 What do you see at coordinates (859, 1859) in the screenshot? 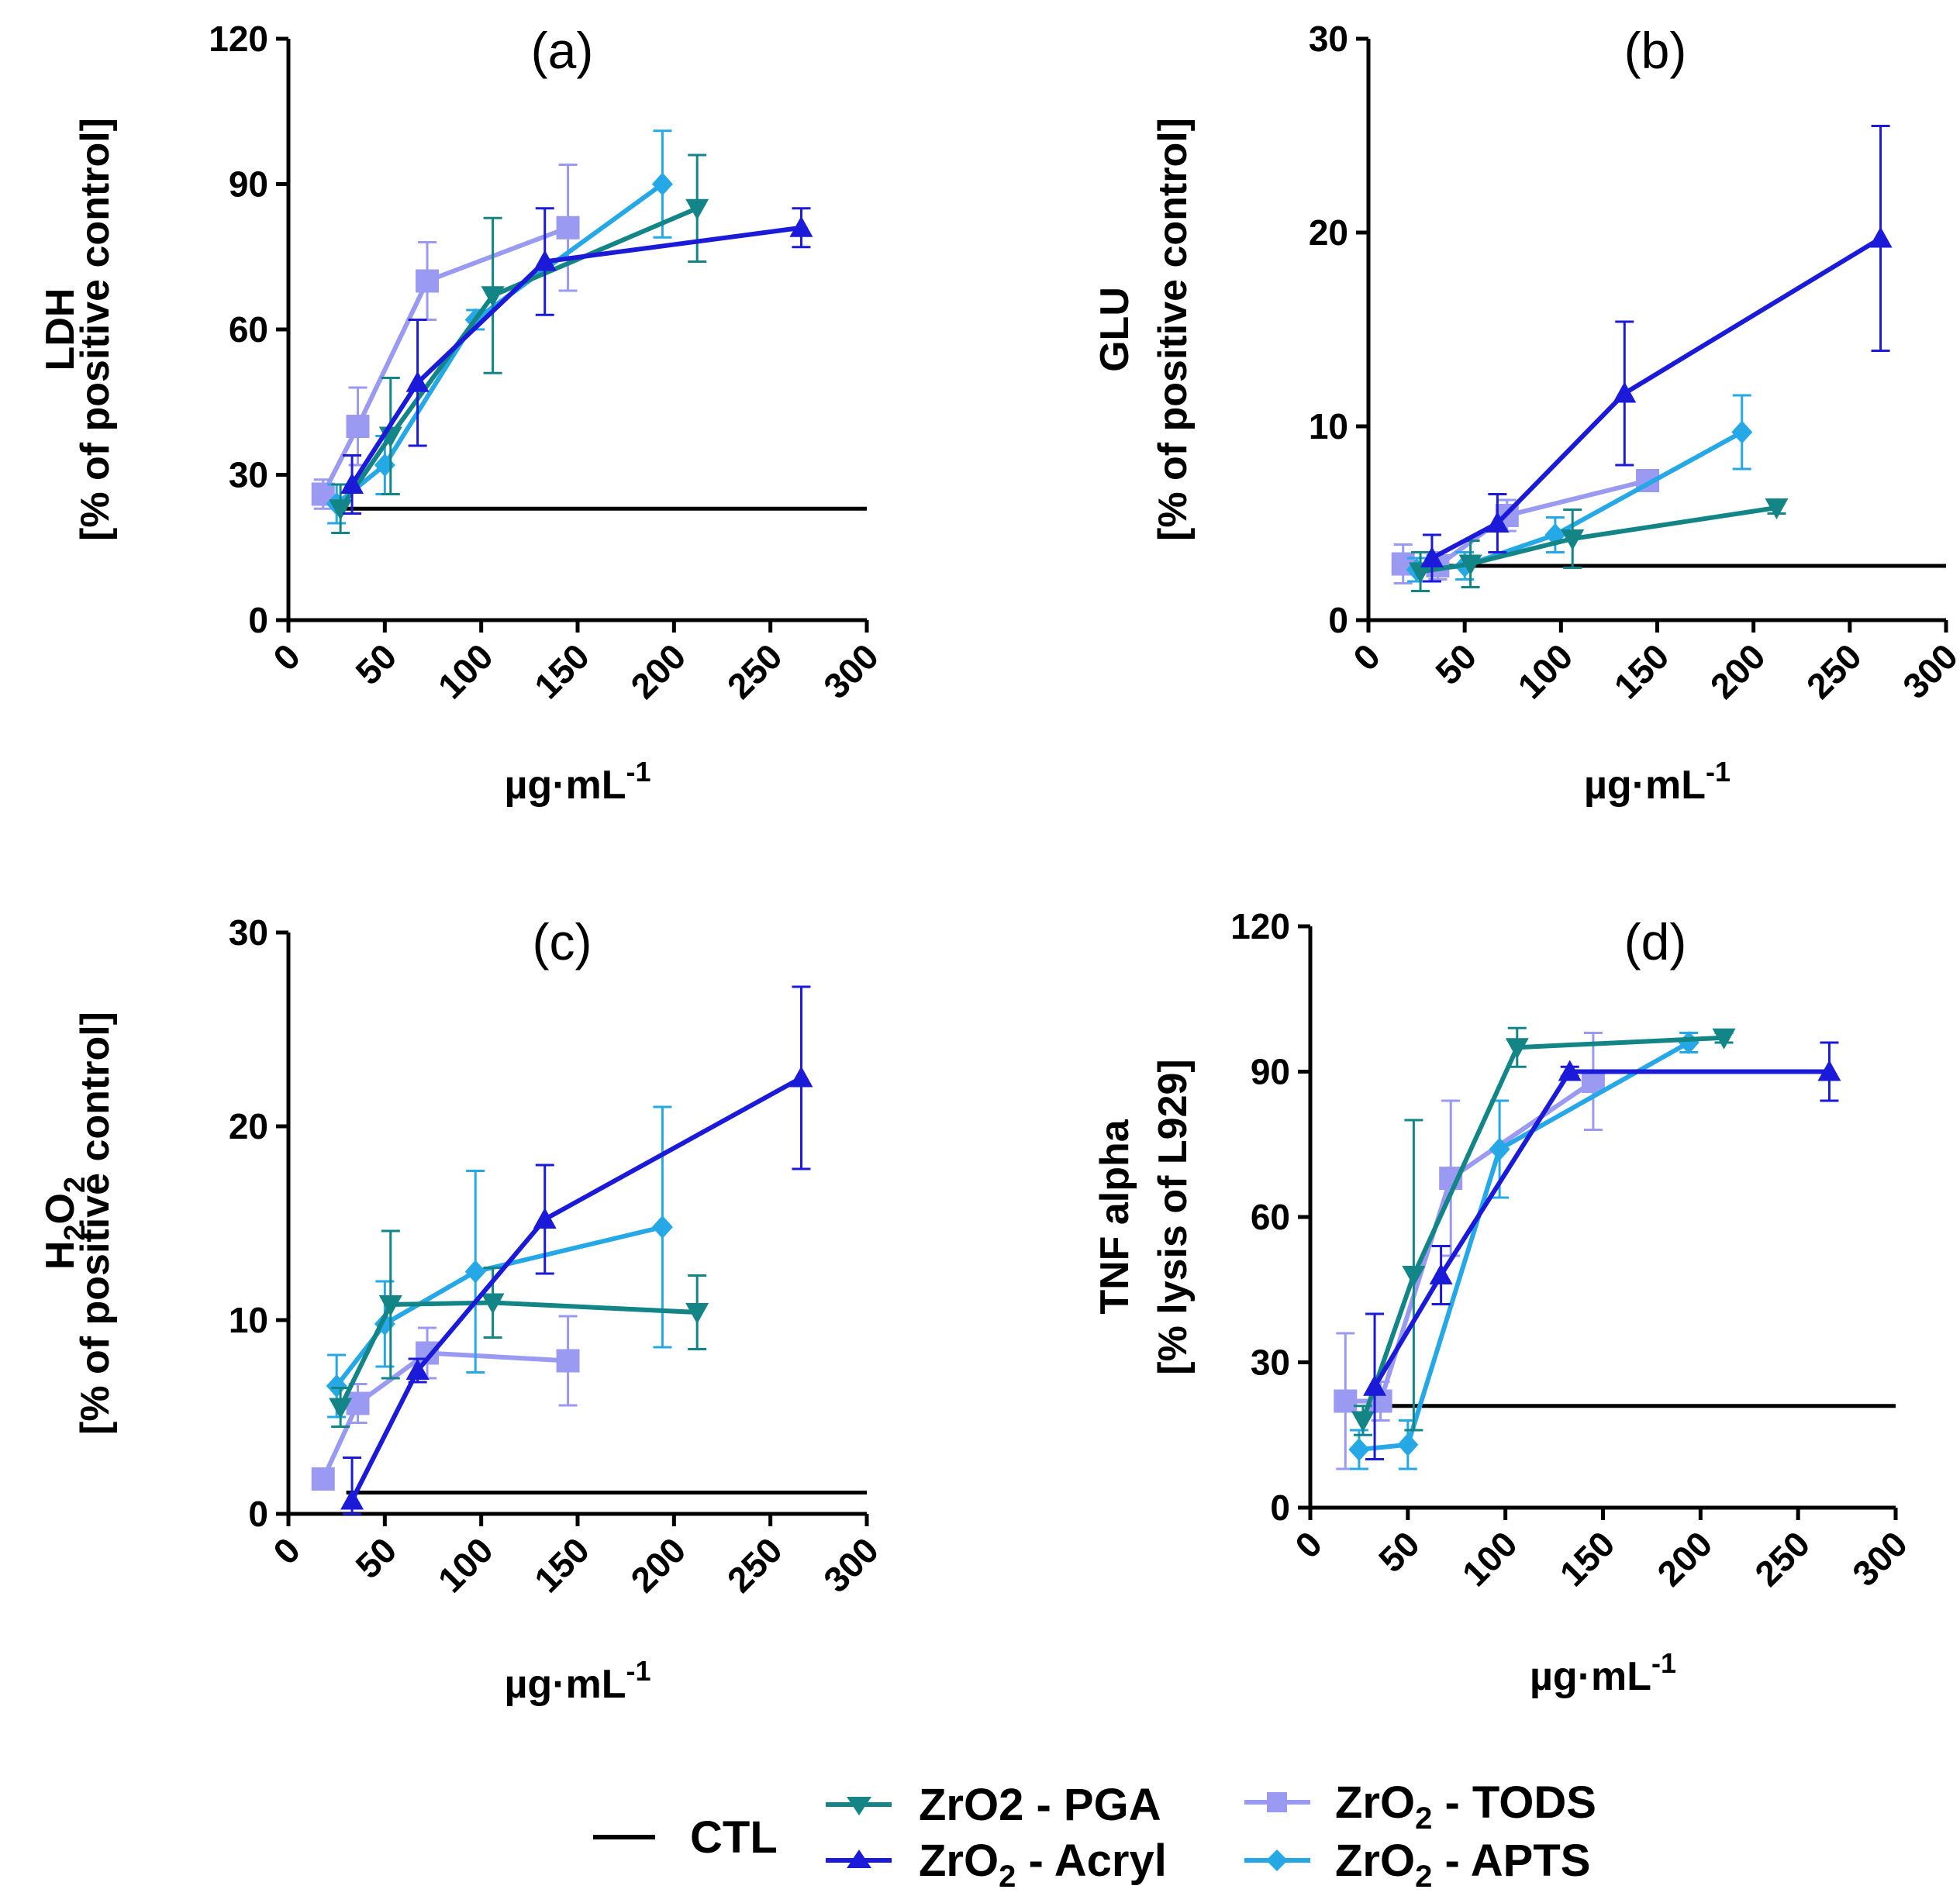
I see `legend-acryl-marker` at bounding box center [859, 1859].